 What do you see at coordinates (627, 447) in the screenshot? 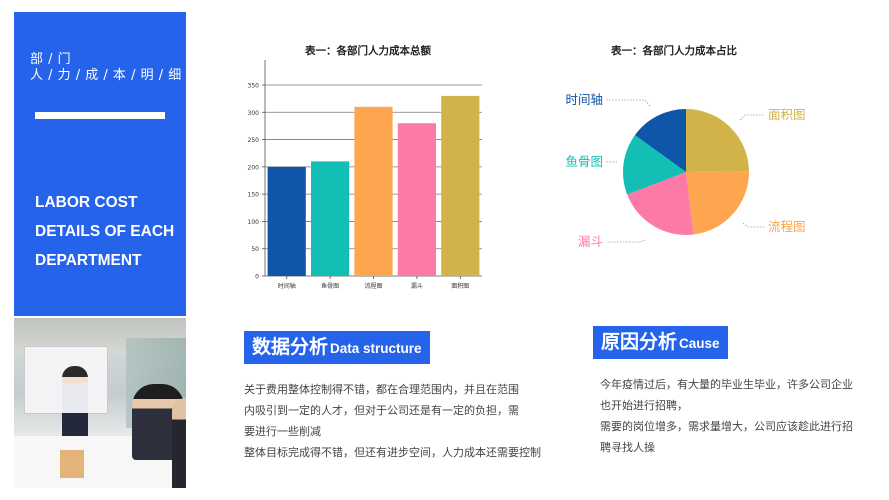
I see `text-line: 聘寻找人操` at bounding box center [627, 447].